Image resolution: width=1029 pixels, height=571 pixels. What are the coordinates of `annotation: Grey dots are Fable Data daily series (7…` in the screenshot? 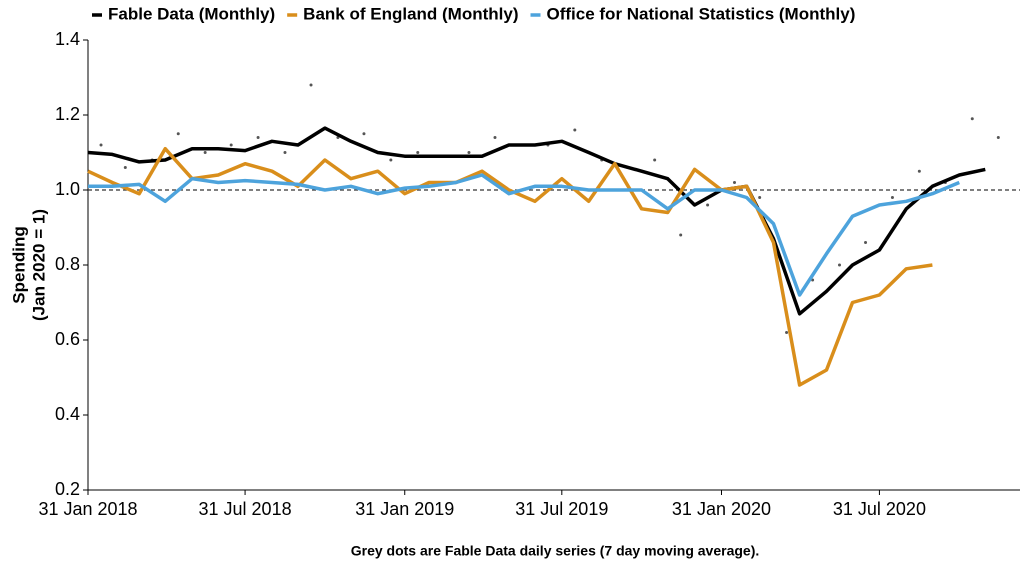 It's located at (555, 551).